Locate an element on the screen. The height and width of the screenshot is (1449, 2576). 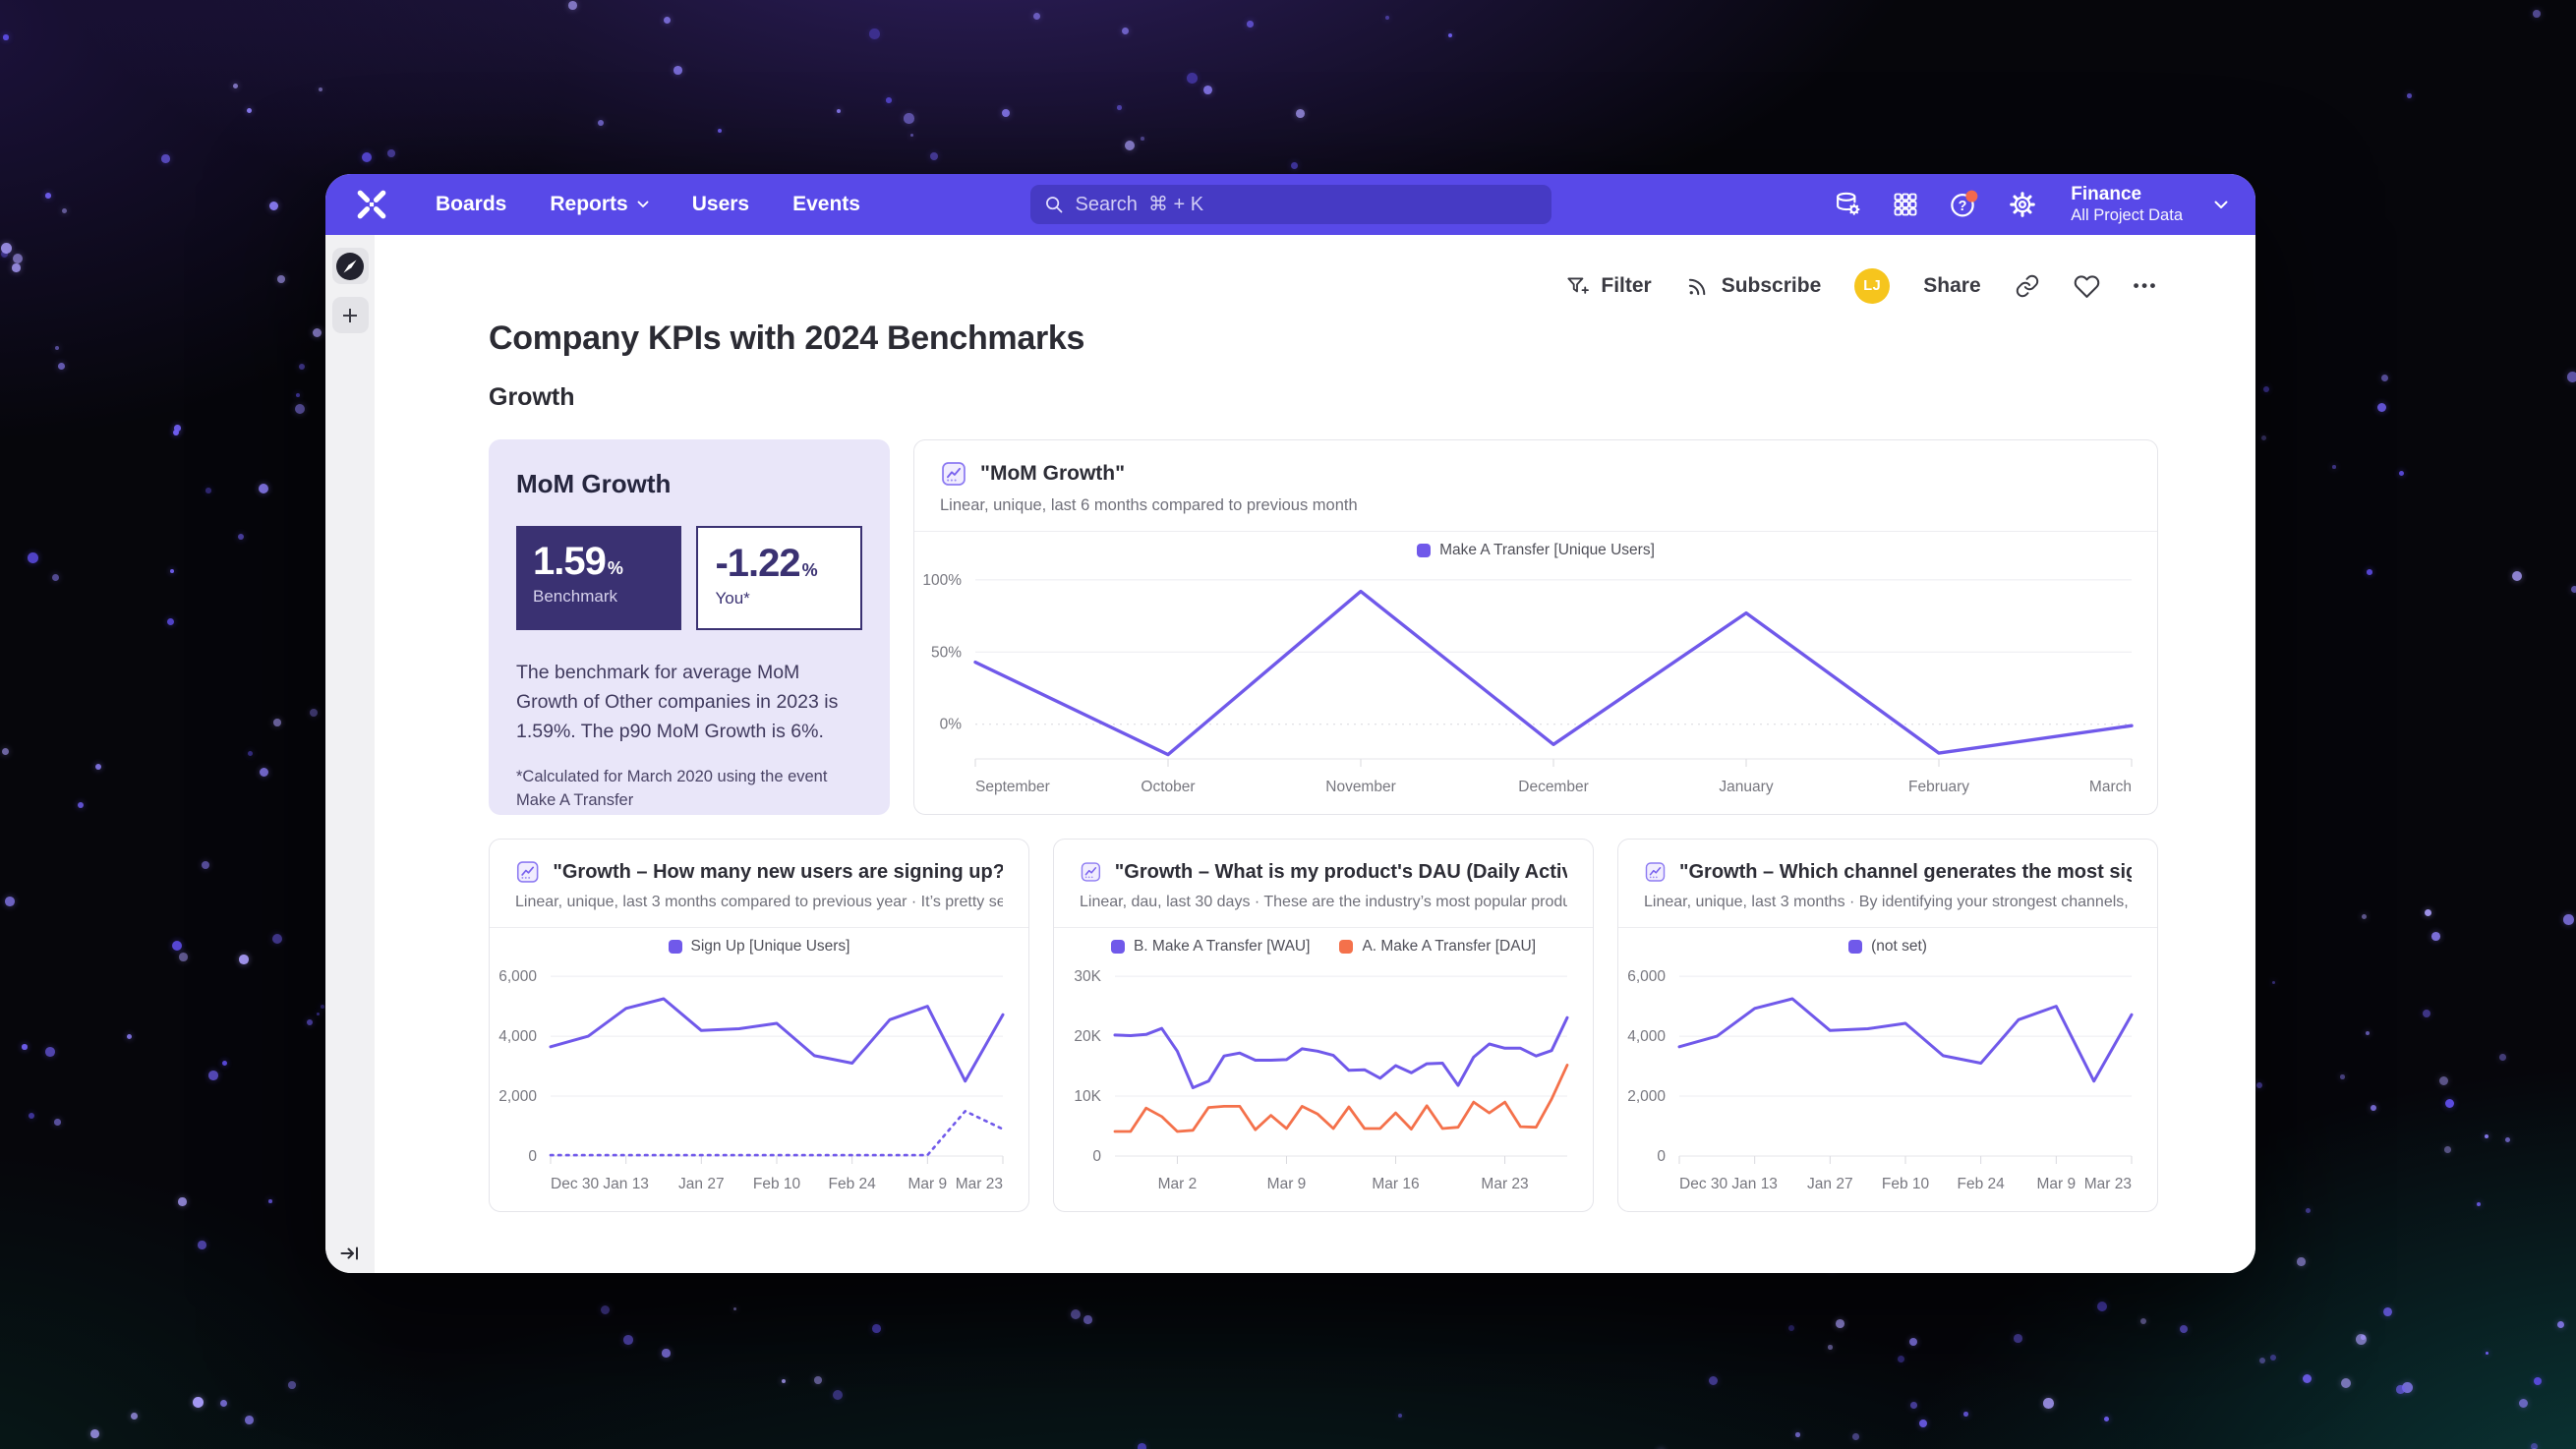
svg-text: Mar 23 is located at coordinates (1504, 1184).